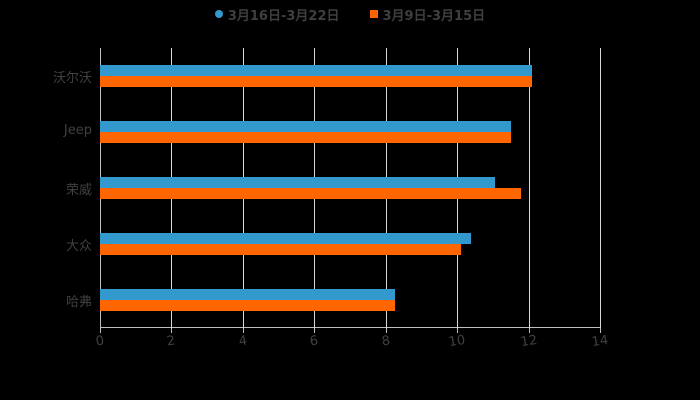 This screenshot has height=400, width=700. Describe the element at coordinates (78, 302) in the screenshot. I see `y-category-label: 哈弗` at that location.